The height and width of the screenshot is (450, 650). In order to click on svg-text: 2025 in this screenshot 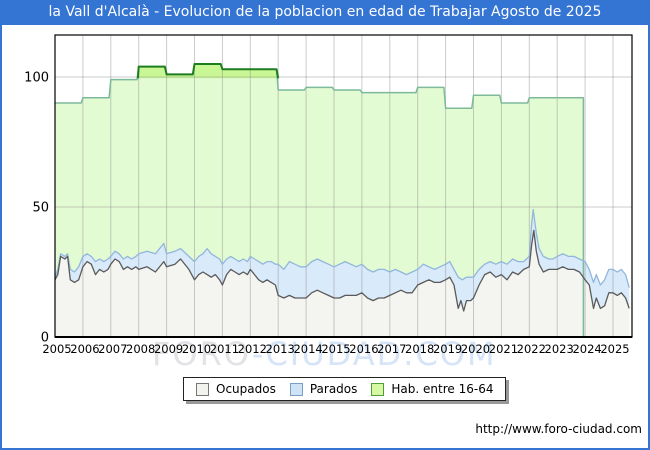, I will do `click(614, 349)`.